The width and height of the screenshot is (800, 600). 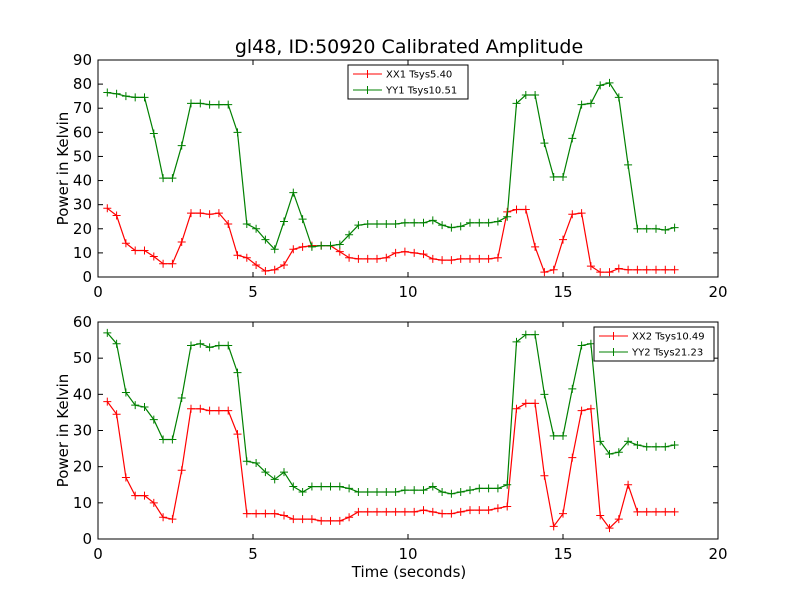 I want to click on x-tick-label: 20, so click(x=717, y=292).